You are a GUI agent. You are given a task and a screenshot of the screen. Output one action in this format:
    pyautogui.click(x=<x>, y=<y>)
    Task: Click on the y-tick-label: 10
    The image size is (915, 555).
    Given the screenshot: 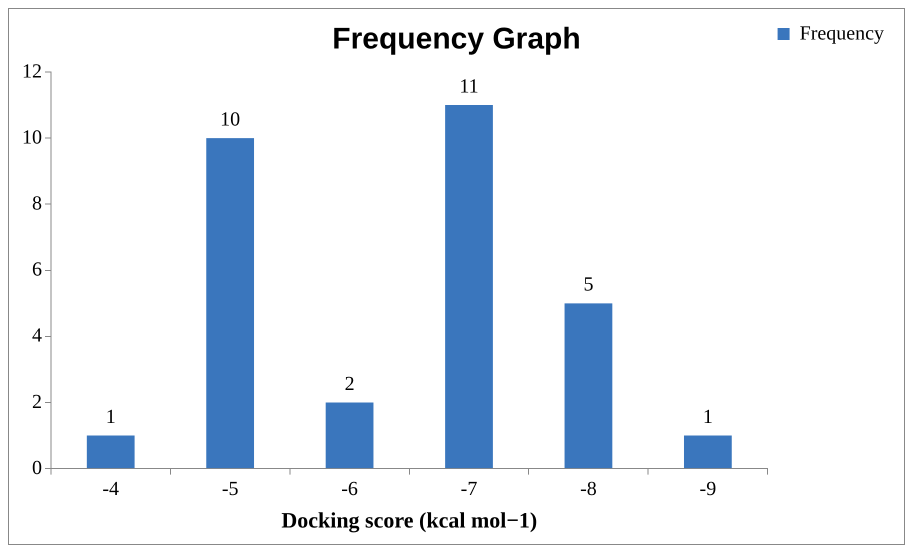 What is the action you would take?
    pyautogui.click(x=32, y=137)
    